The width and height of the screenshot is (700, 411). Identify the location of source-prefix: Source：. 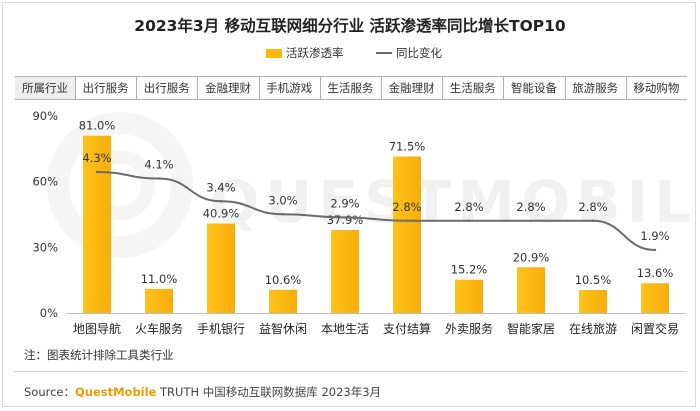
(49, 392).